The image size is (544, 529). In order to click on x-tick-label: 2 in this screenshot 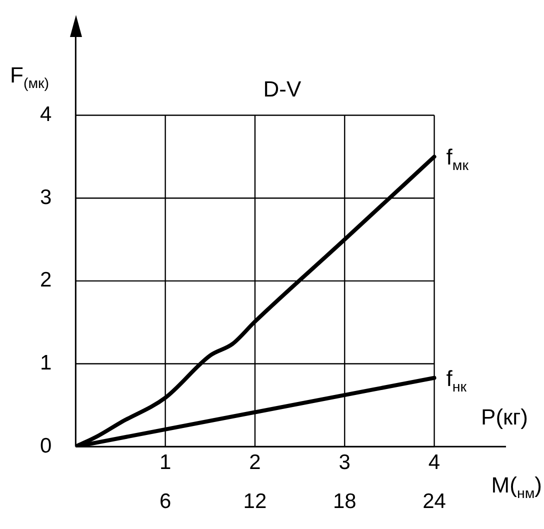, I will do `click(255, 462)`.